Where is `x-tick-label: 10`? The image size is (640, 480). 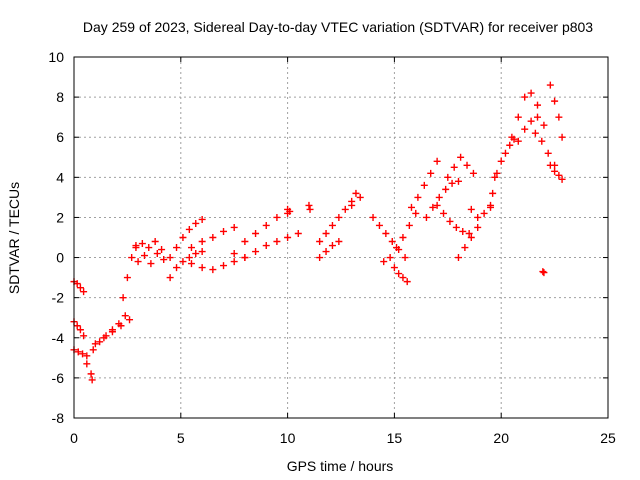 x-tick-label: 10 is located at coordinates (288, 438).